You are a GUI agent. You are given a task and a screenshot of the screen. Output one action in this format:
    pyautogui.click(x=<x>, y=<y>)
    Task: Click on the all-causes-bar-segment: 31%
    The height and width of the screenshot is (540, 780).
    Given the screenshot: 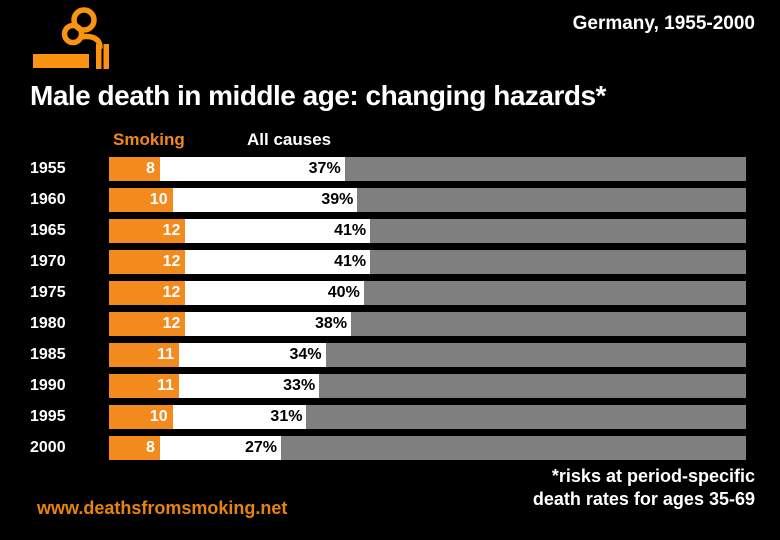 What is the action you would take?
    pyautogui.click(x=239, y=417)
    